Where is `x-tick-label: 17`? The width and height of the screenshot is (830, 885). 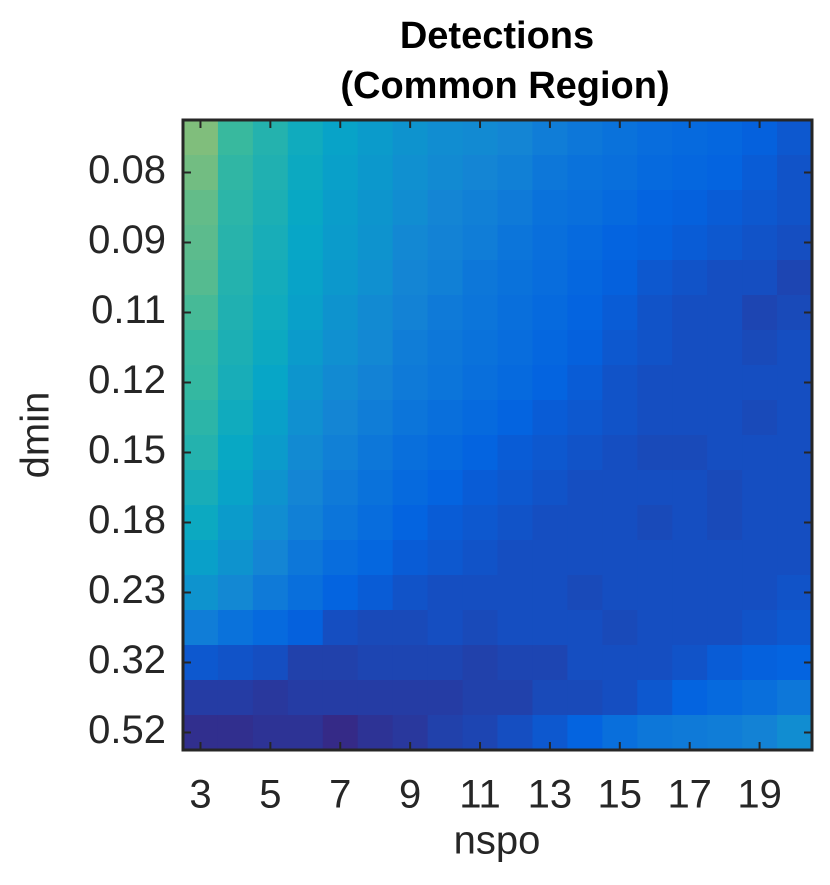 x-tick-label: 17 is located at coordinates (689, 795).